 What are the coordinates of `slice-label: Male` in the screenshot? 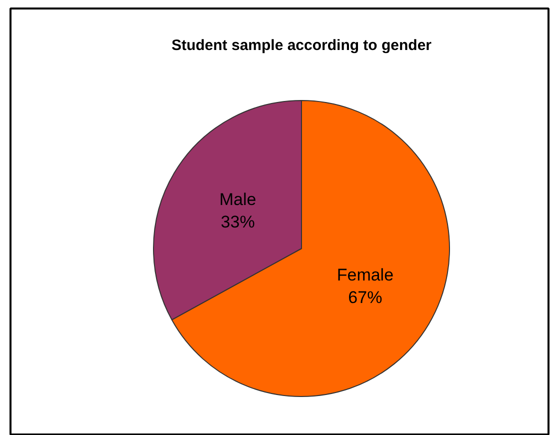 It's located at (237, 199).